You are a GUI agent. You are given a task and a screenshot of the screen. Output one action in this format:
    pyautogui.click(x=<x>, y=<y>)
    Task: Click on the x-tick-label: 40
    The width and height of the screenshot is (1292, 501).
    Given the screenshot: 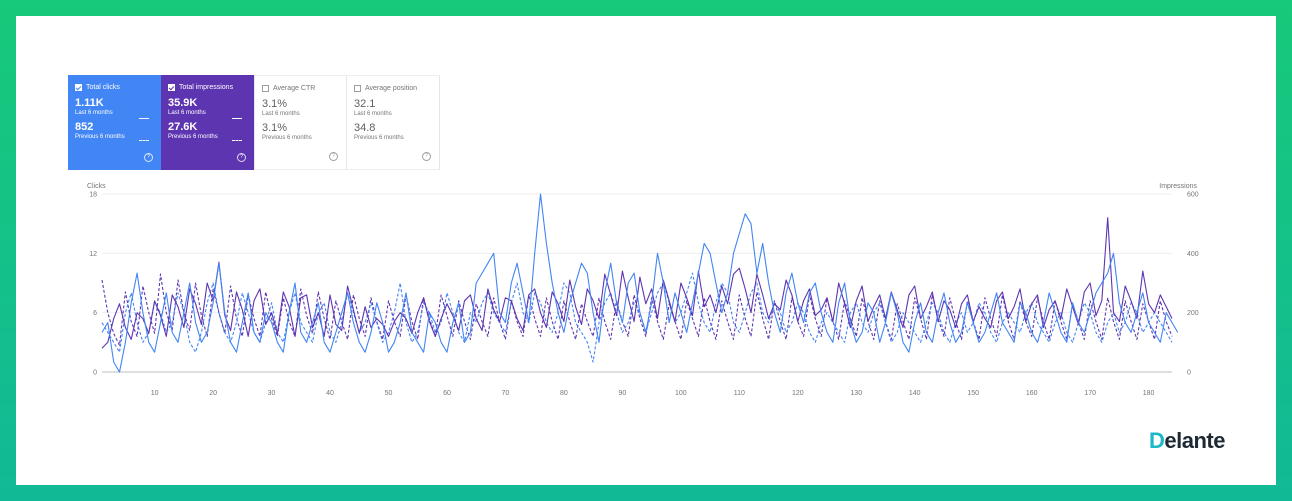 What is the action you would take?
    pyautogui.click(x=330, y=393)
    